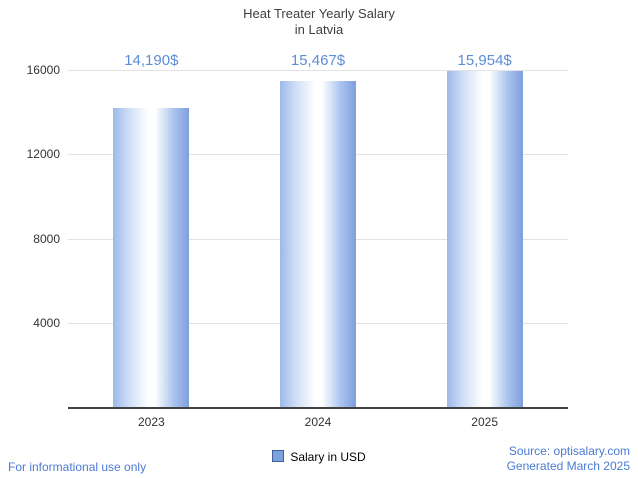 The width and height of the screenshot is (638, 478). Describe the element at coordinates (318, 244) in the screenshot. I see `bar-2024` at that location.